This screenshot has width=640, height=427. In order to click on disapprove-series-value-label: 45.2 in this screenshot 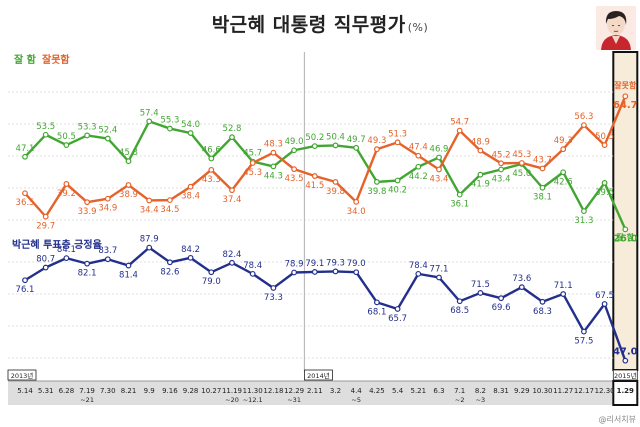, I will do `click(501, 155)`.